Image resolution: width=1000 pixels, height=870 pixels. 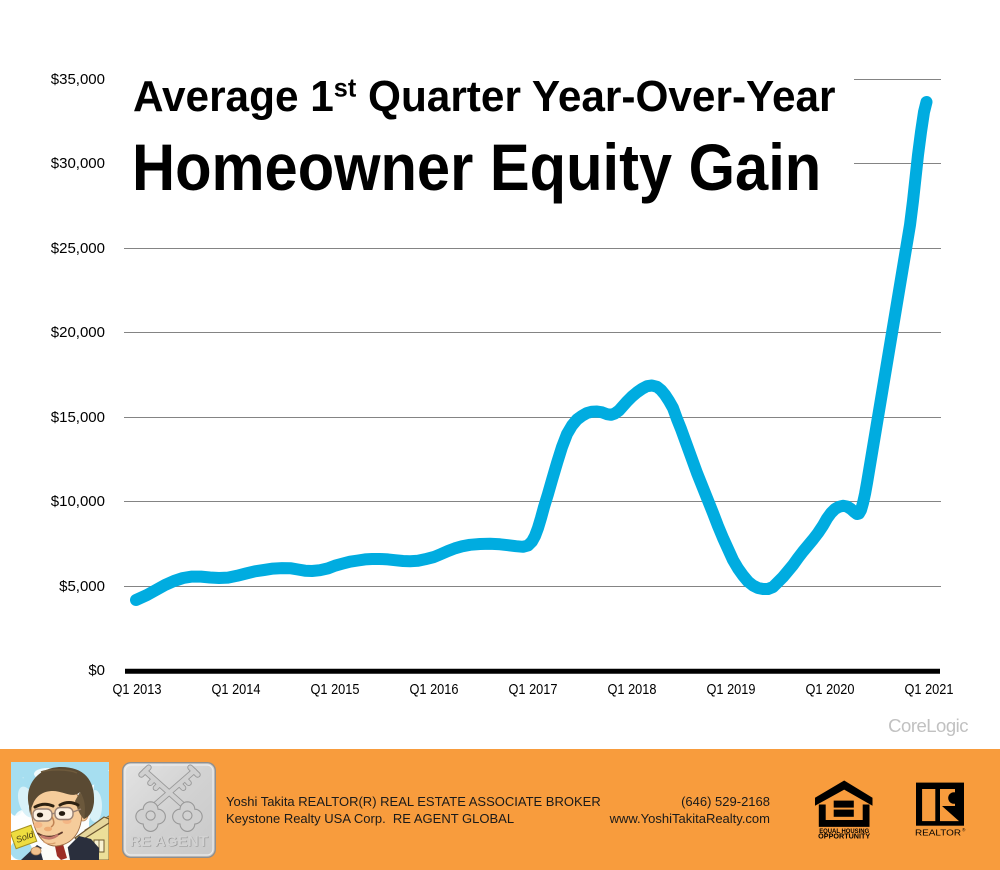 What do you see at coordinates (844, 837) in the screenshot?
I see `svg-text: OPPORTUNITY` at bounding box center [844, 837].